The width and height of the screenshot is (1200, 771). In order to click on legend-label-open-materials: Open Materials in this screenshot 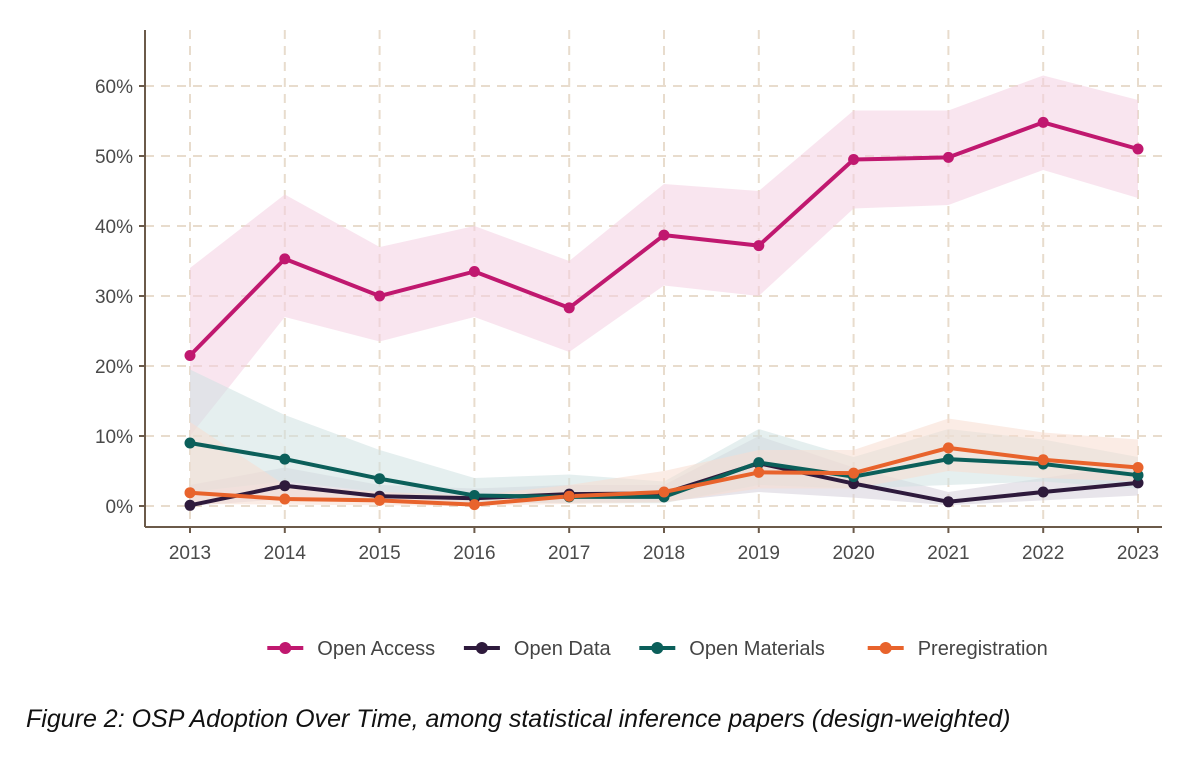, I will do `click(757, 649)`.